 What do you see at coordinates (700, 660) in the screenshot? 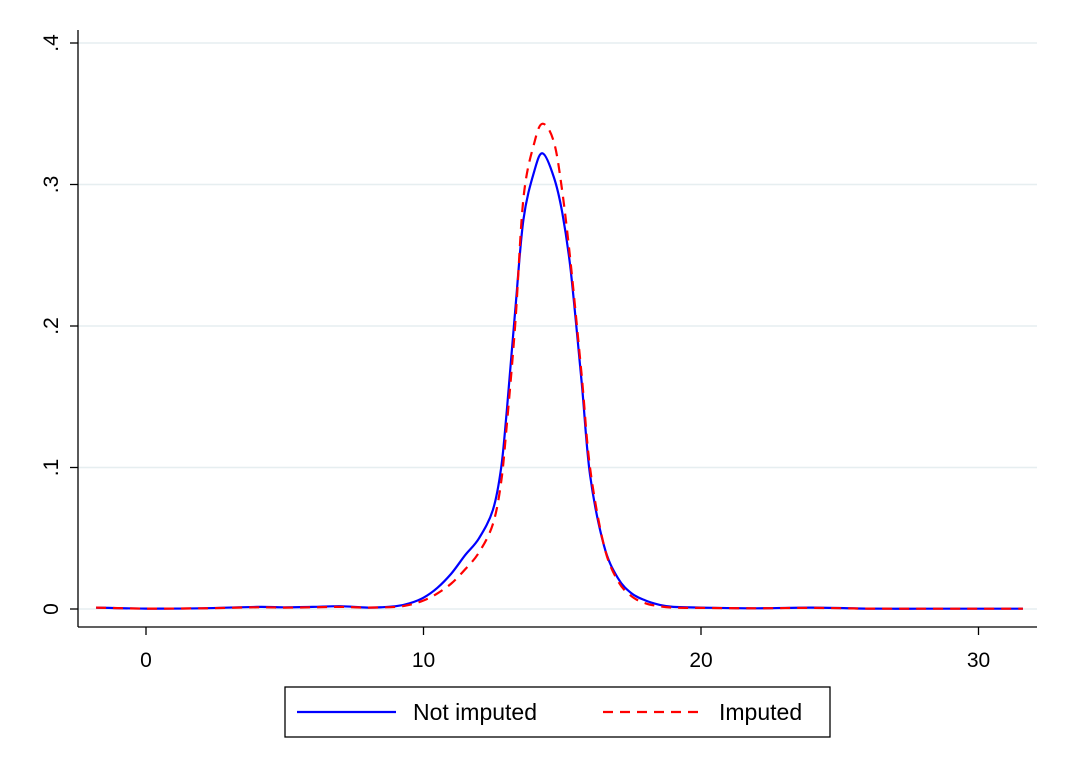
I see `x-tick-label-2: 20` at bounding box center [700, 660].